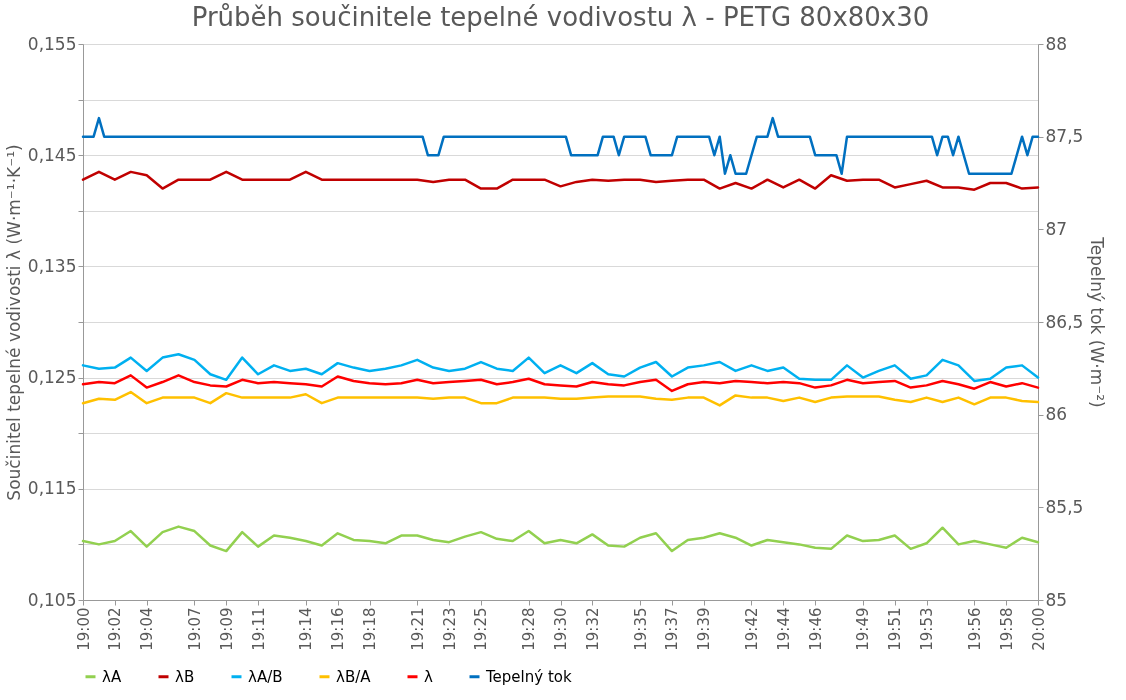  What do you see at coordinates (306, 629) in the screenshot?
I see `x-tick-label: 19:14` at bounding box center [306, 629].